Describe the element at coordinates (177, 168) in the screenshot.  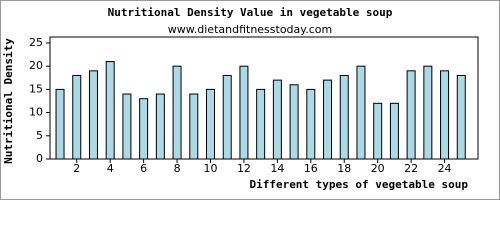
I see `x-tick-label: 8` at that location.